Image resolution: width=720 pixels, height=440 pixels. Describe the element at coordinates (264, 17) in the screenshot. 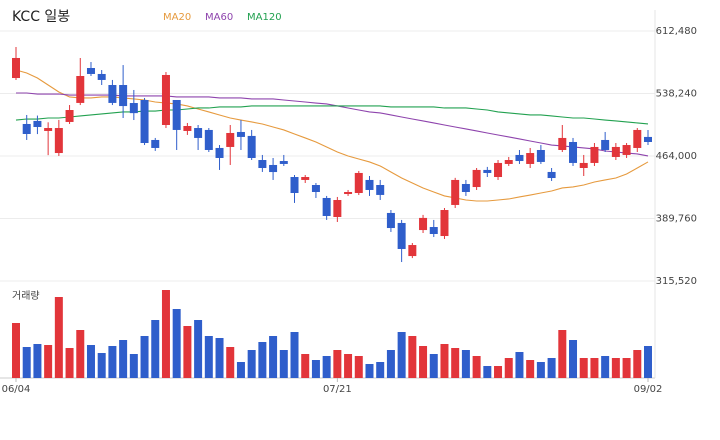

I see `legend-entry: MA120` at that location.